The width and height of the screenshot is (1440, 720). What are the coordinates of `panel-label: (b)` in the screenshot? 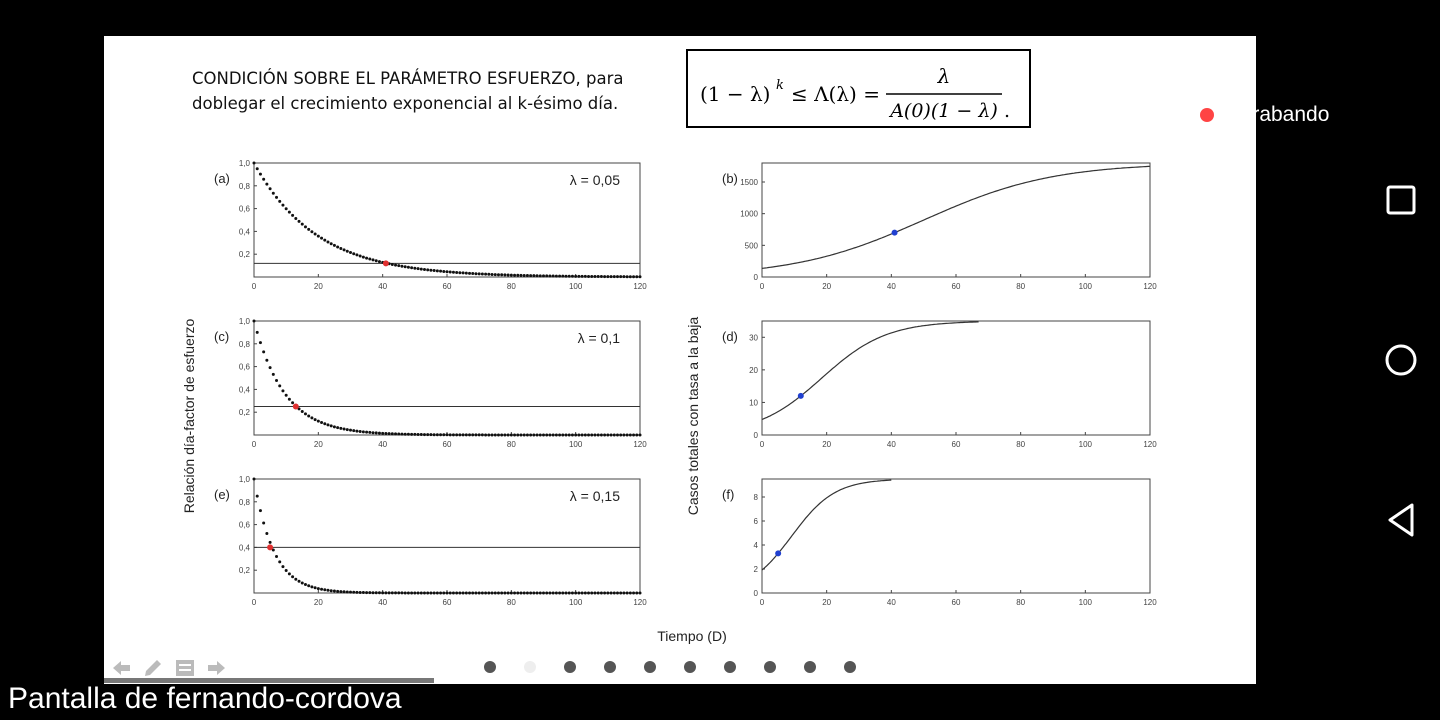 It's located at (730, 178).